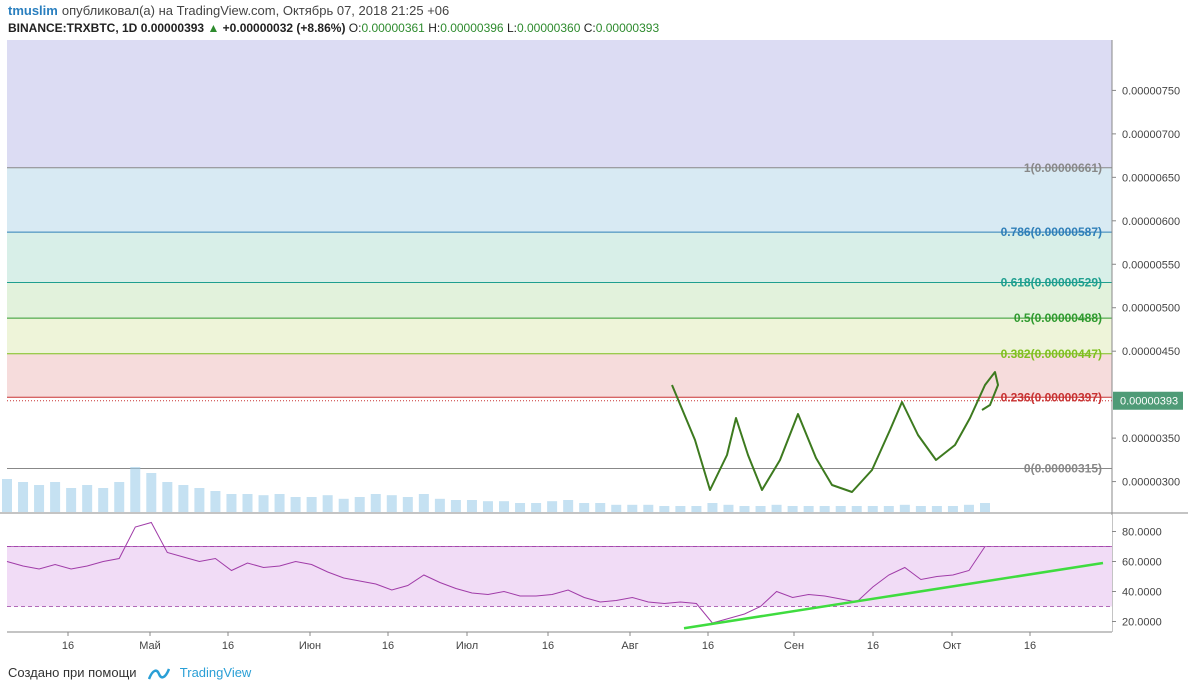 The width and height of the screenshot is (1188, 693). I want to click on rsi-tick-label: 80.0000, so click(1142, 533).